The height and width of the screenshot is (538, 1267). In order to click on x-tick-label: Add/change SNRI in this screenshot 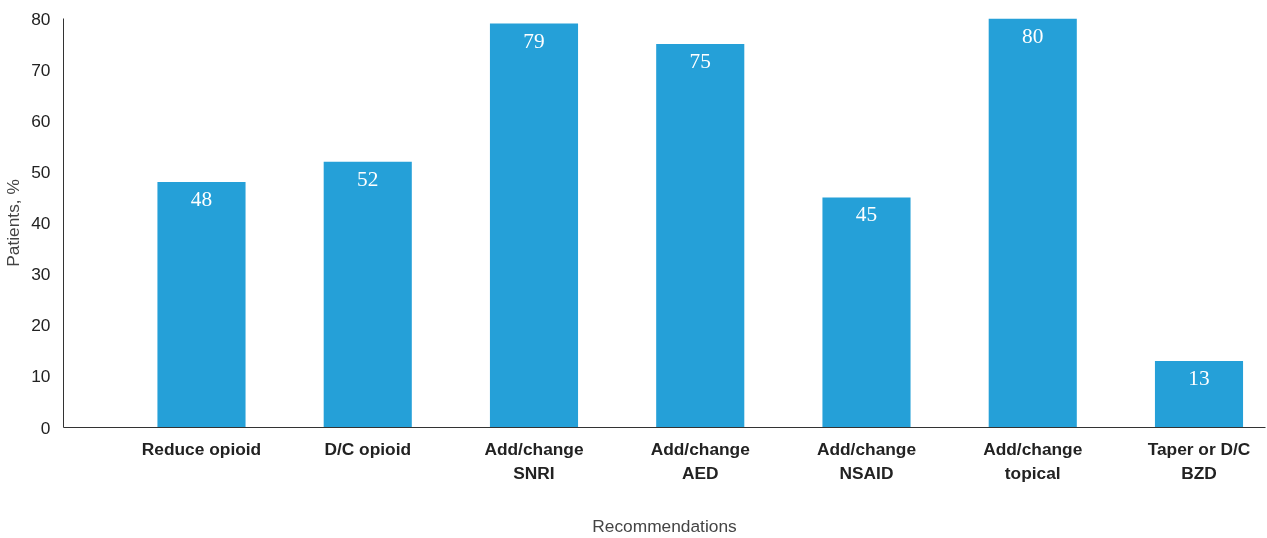, I will do `click(534, 460)`.